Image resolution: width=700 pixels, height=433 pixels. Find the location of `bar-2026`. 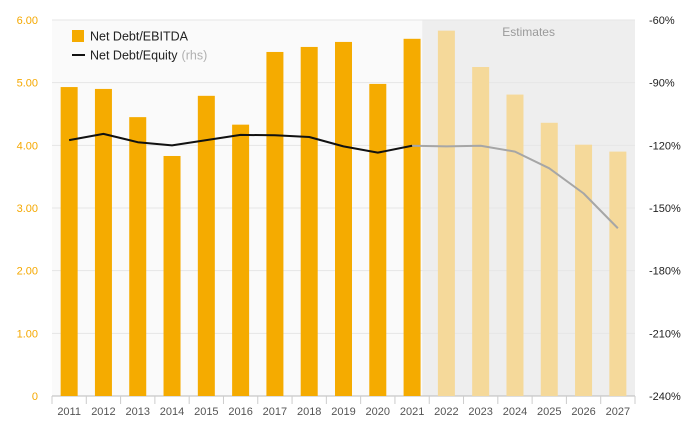

bar-2026 is located at coordinates (584, 270).